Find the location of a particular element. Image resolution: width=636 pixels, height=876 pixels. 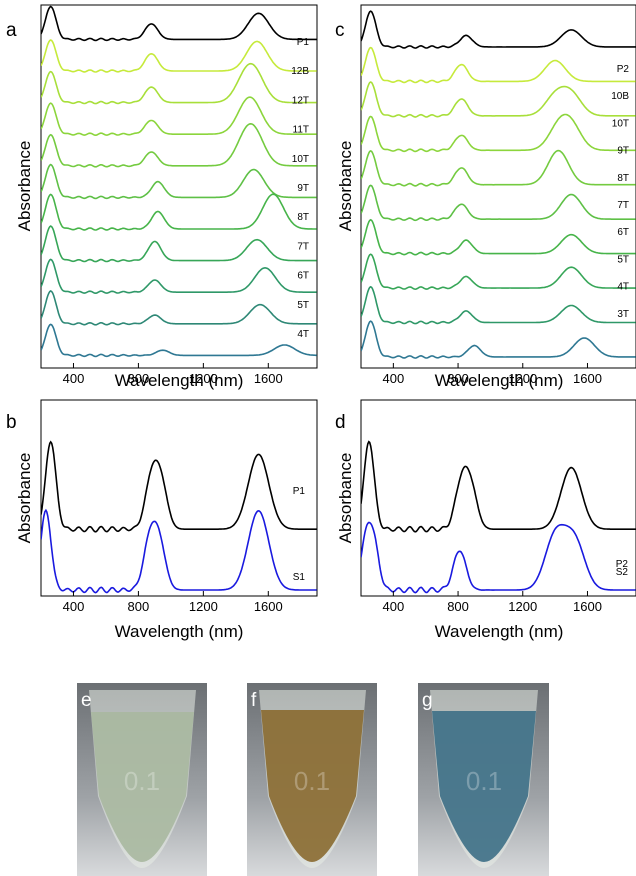

curve-label-a-10T: 10T is located at coordinates (300, 159).